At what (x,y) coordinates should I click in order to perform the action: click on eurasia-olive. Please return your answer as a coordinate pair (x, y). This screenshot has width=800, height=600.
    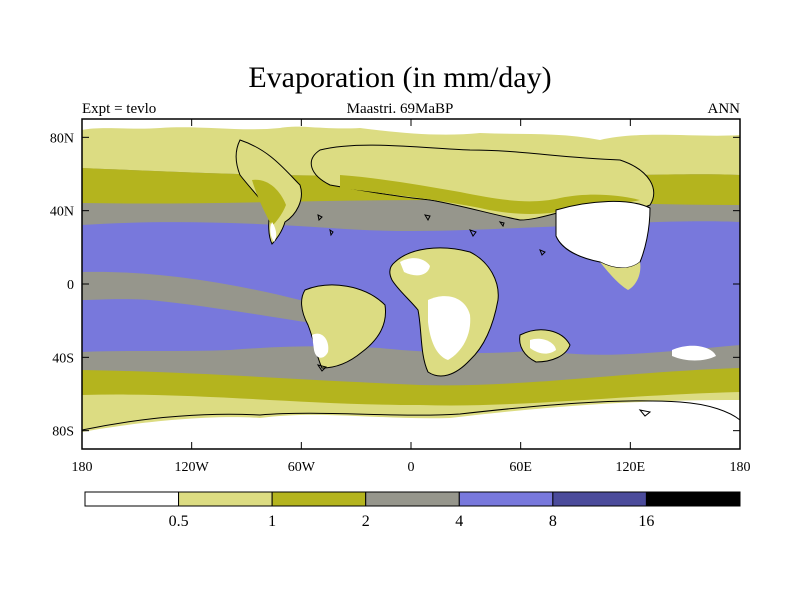
    Looking at the image, I should click on (490, 194).